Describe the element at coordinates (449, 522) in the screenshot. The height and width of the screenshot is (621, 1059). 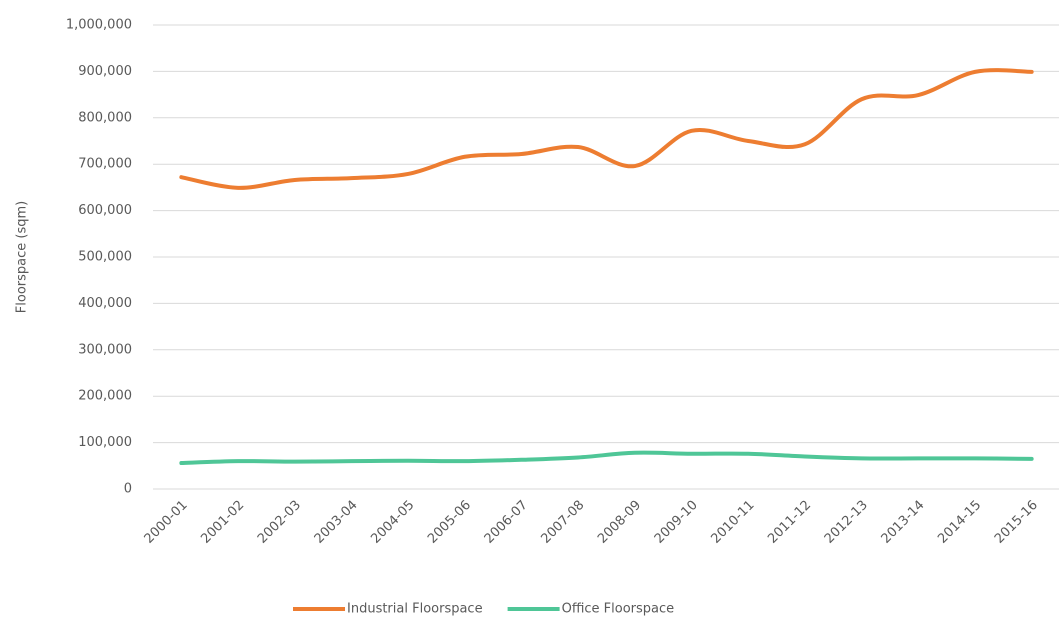
I see `x-tick-label: 2005-06` at that location.